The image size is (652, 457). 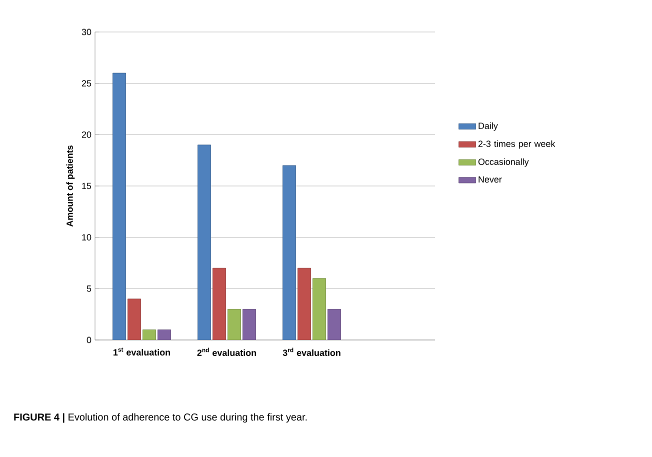 What do you see at coordinates (87, 186) in the screenshot?
I see `y-tick-label: 15` at bounding box center [87, 186].